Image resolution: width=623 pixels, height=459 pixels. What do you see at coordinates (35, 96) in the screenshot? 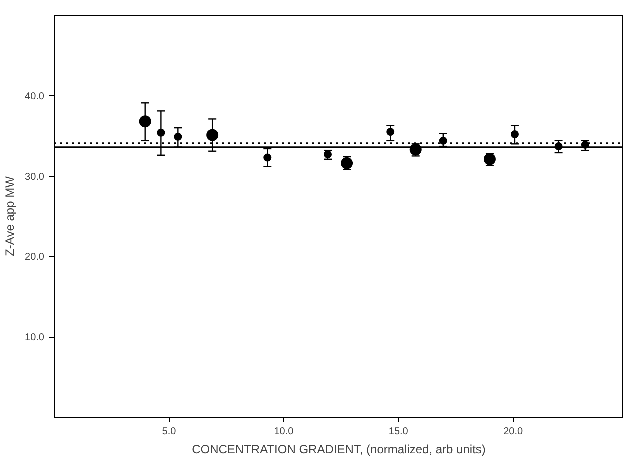
I see `y-tick-label: 40.0` at bounding box center [35, 96].